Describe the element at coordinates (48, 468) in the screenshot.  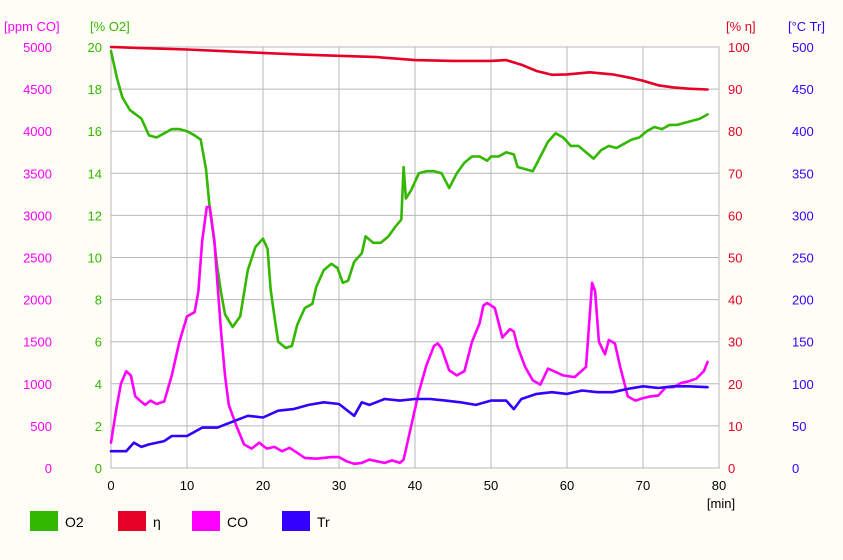
I see `y-tick-label-co: 0` at that location.